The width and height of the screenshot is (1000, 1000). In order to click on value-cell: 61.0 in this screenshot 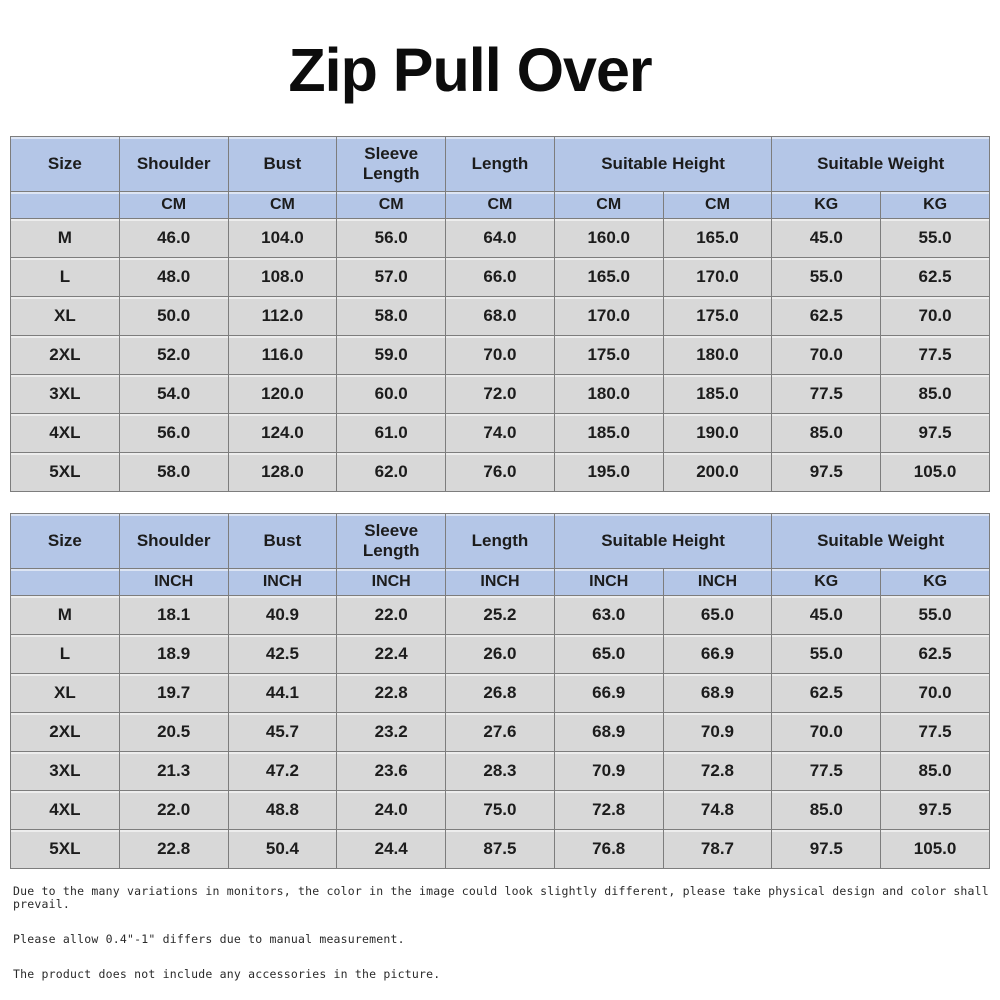, I will do `click(391, 433)`.